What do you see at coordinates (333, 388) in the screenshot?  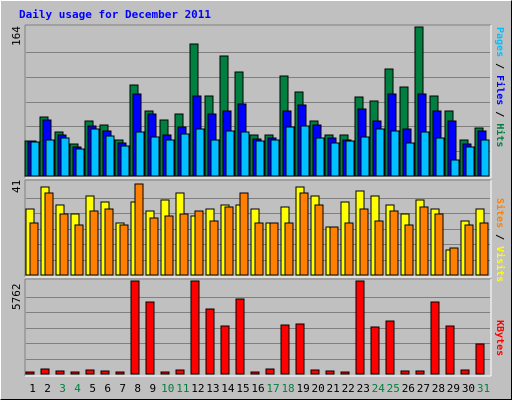 I see `x-tick-label-day-21: 21` at bounding box center [333, 388].